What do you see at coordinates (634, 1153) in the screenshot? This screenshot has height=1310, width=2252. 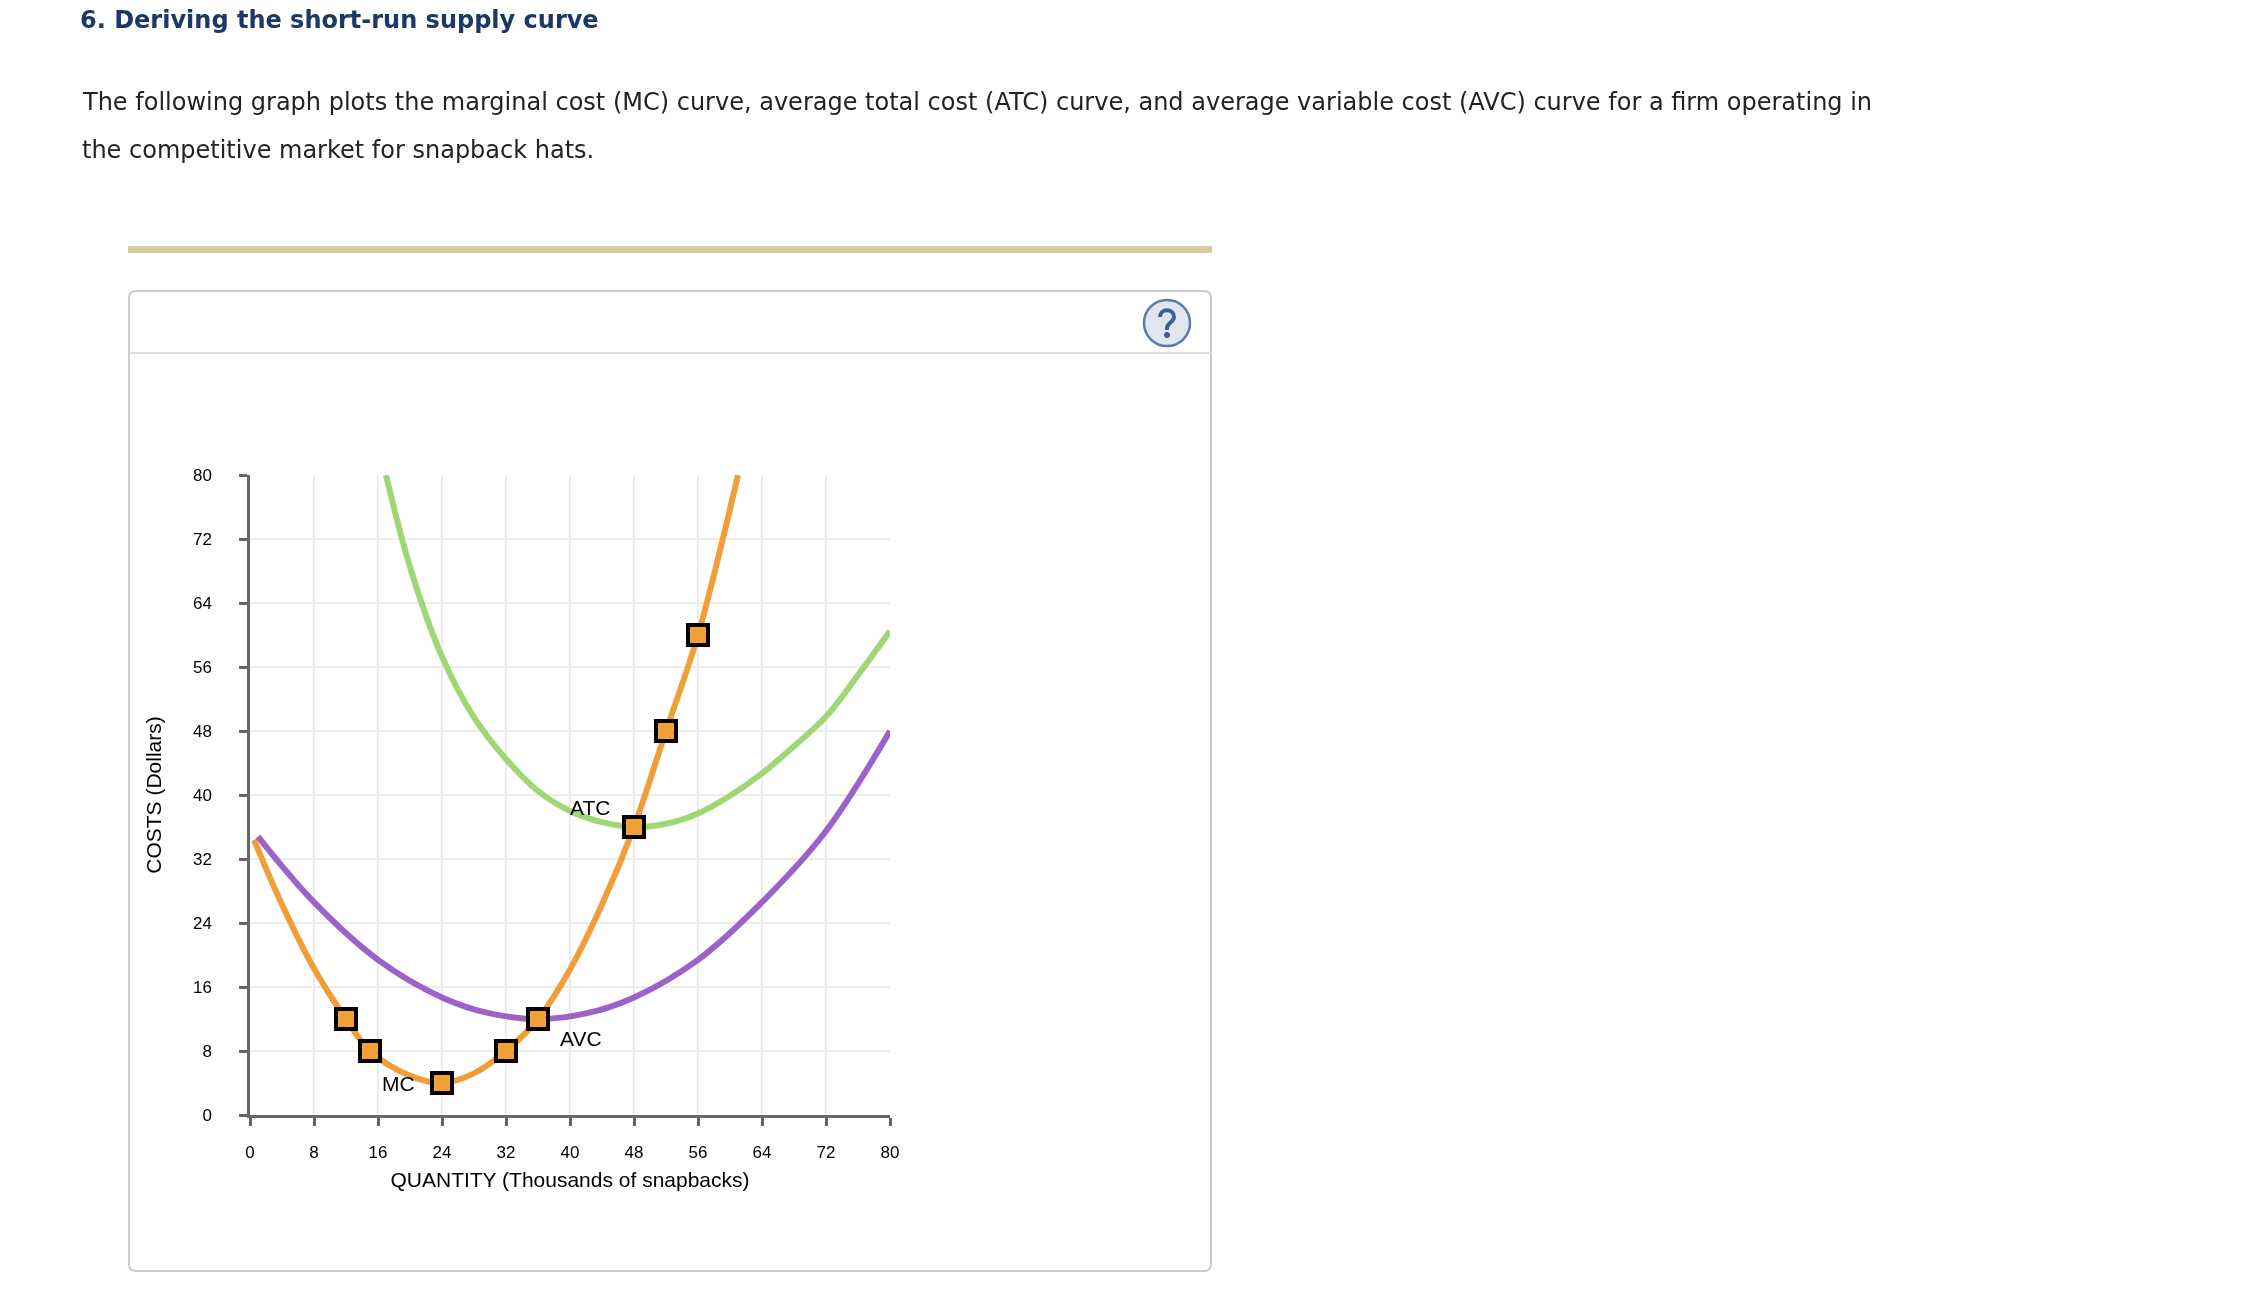 I see `x-tick-label: 48` at bounding box center [634, 1153].